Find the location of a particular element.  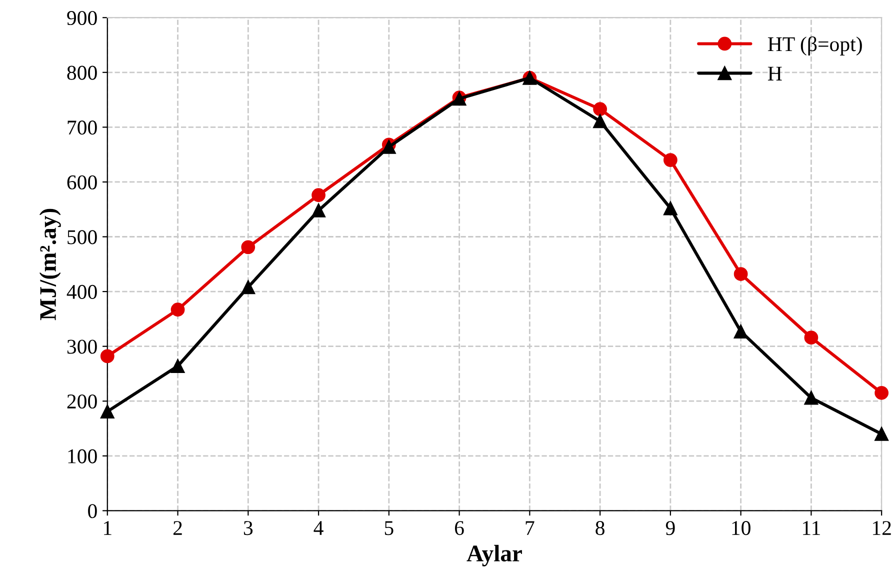

legend-label: HT (β=opt) is located at coordinates (815, 46).